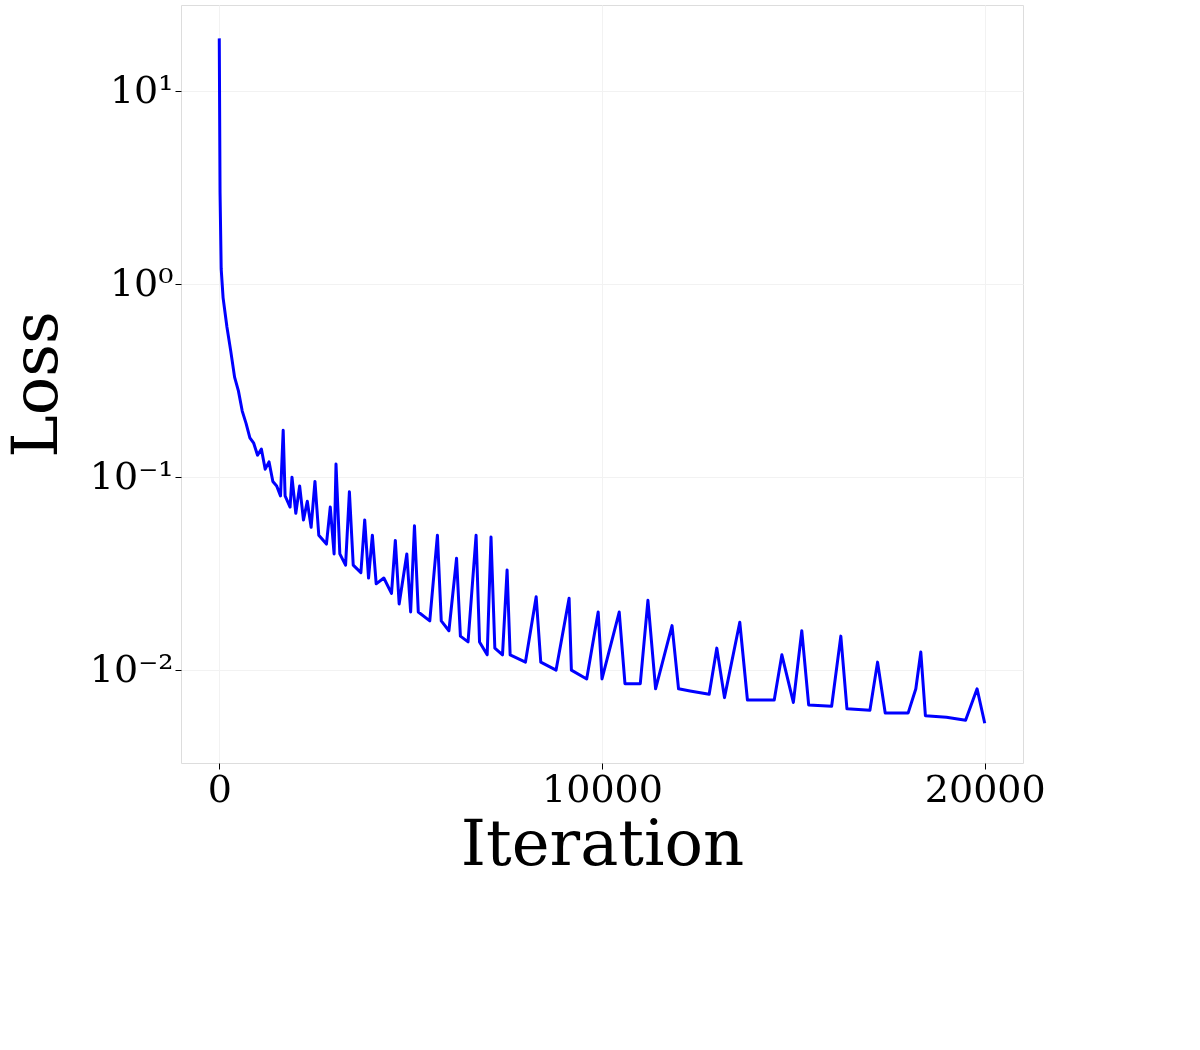 This screenshot has height=1050, width=1200. Describe the element at coordinates (219, 788) in the screenshot. I see `x-tick-label: 0` at that location.